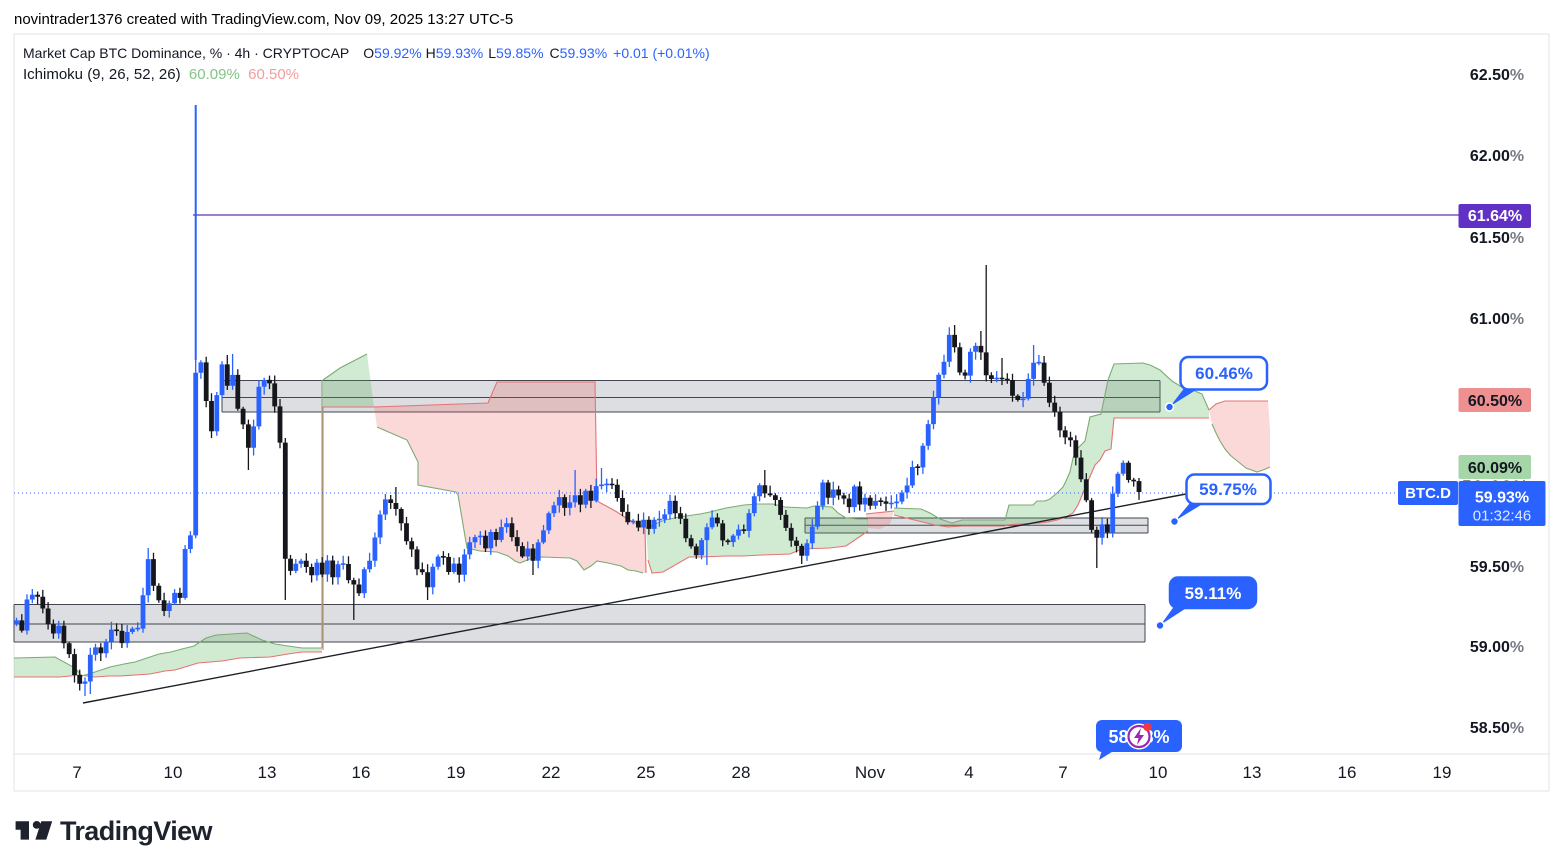 Image resolution: width=1563 pixels, height=868 pixels. Describe the element at coordinates (1224, 373) in the screenshot. I see `svg-text: 60.46%` at that location.